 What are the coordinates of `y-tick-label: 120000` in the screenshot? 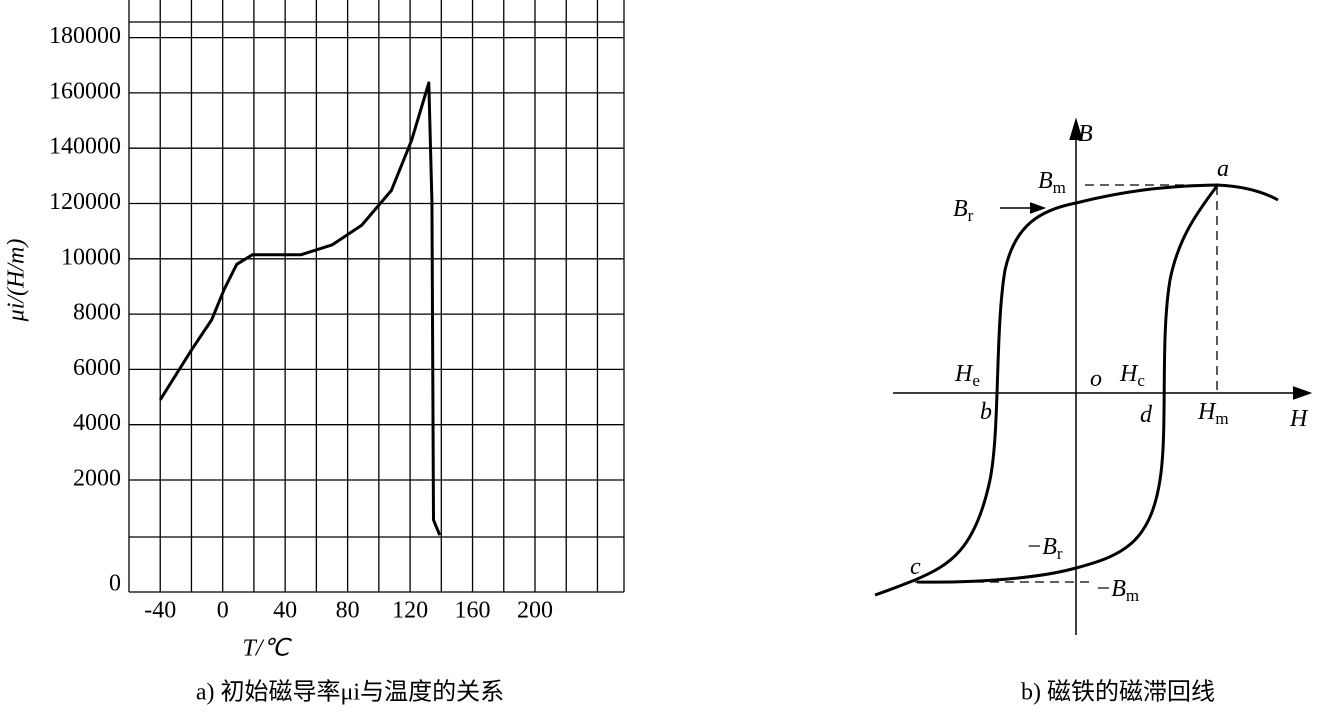 It's located at (85, 202).